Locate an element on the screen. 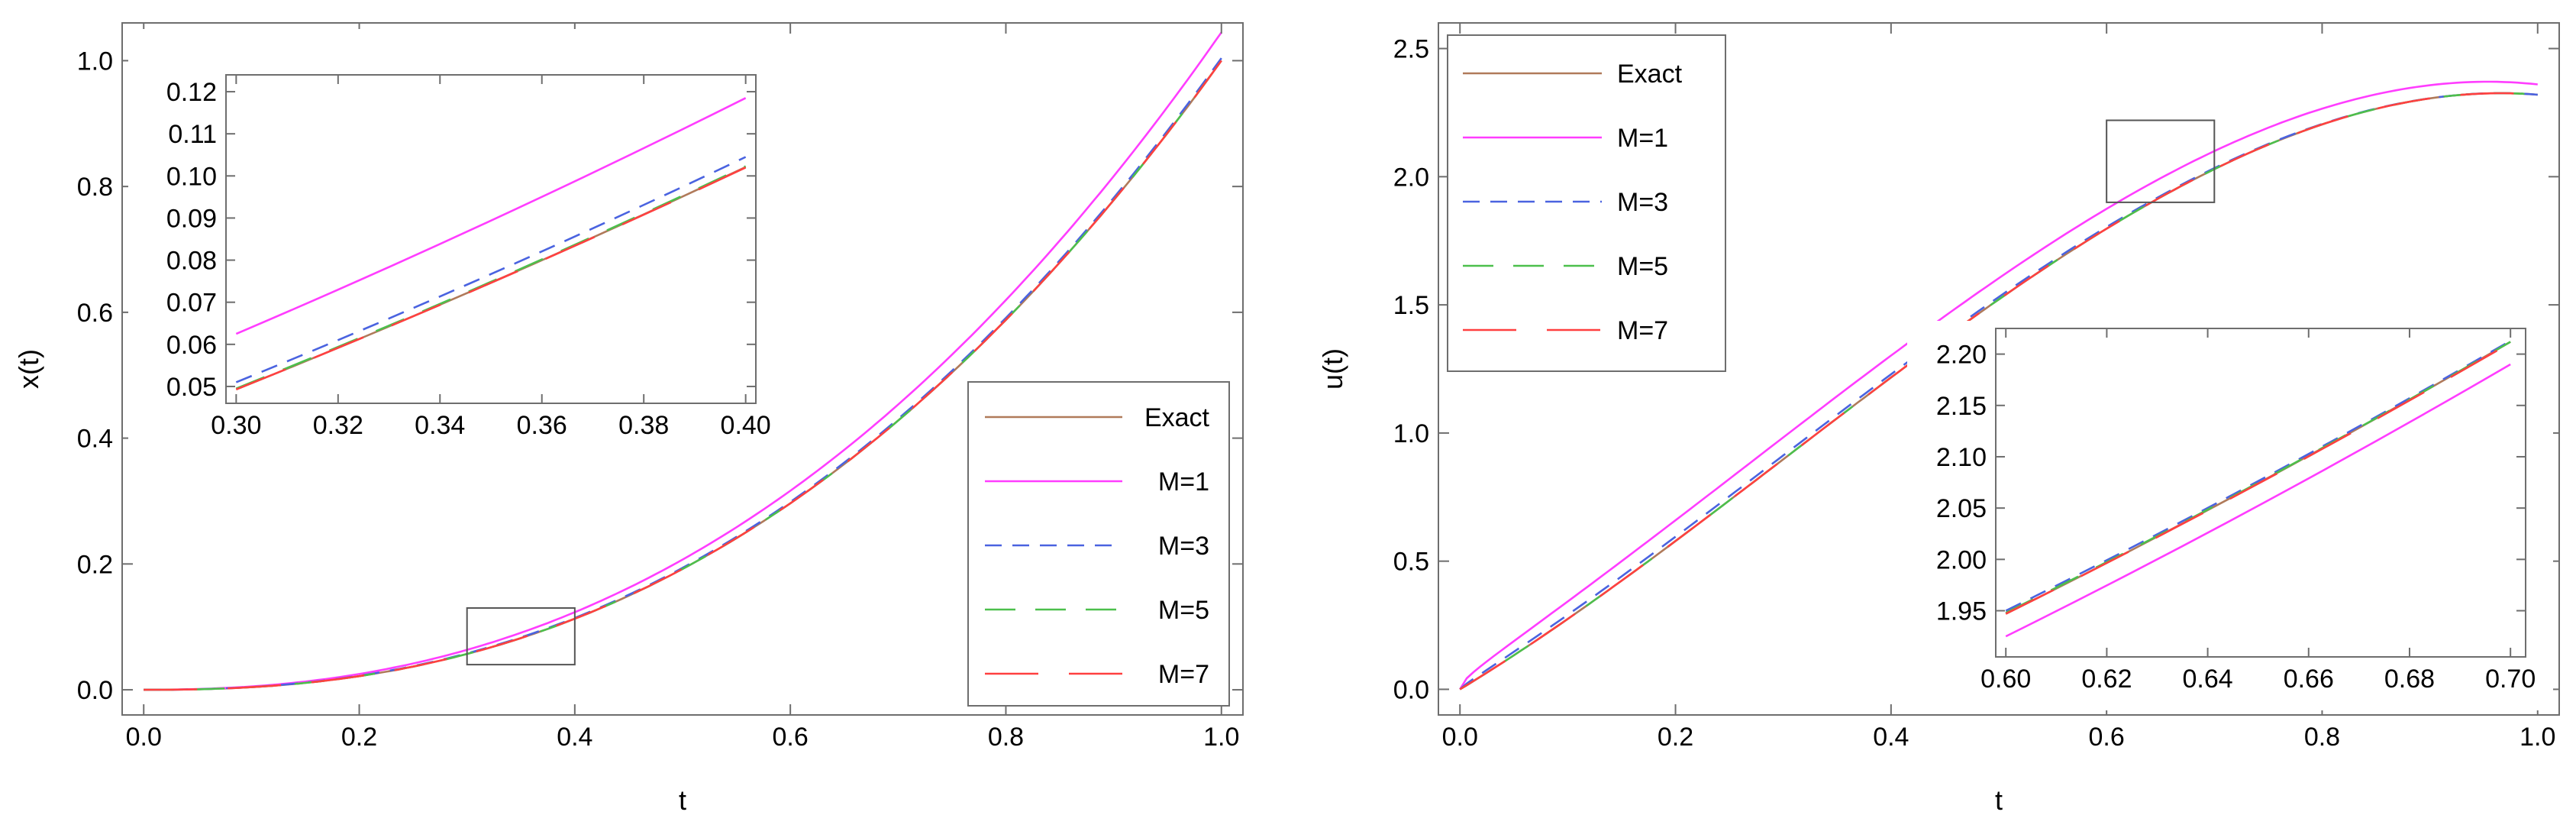  right-inset-series is located at coordinates (2258, 488).